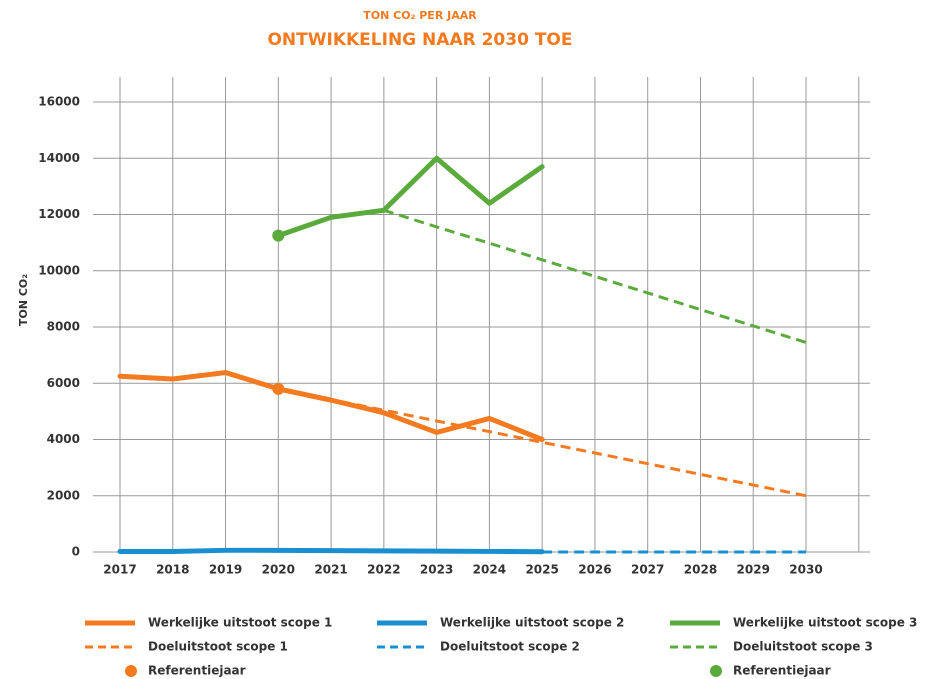 The width and height of the screenshot is (937, 679). Describe the element at coordinates (436, 570) in the screenshot. I see `x-tick-label: 2023` at that location.